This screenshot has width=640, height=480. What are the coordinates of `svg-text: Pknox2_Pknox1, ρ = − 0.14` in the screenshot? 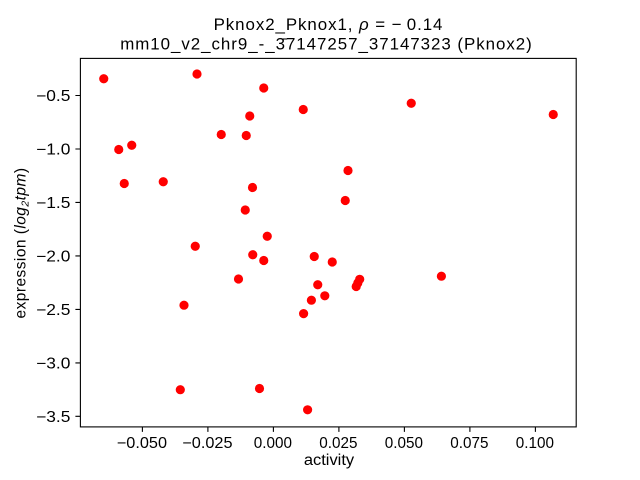 It's located at (329, 24).